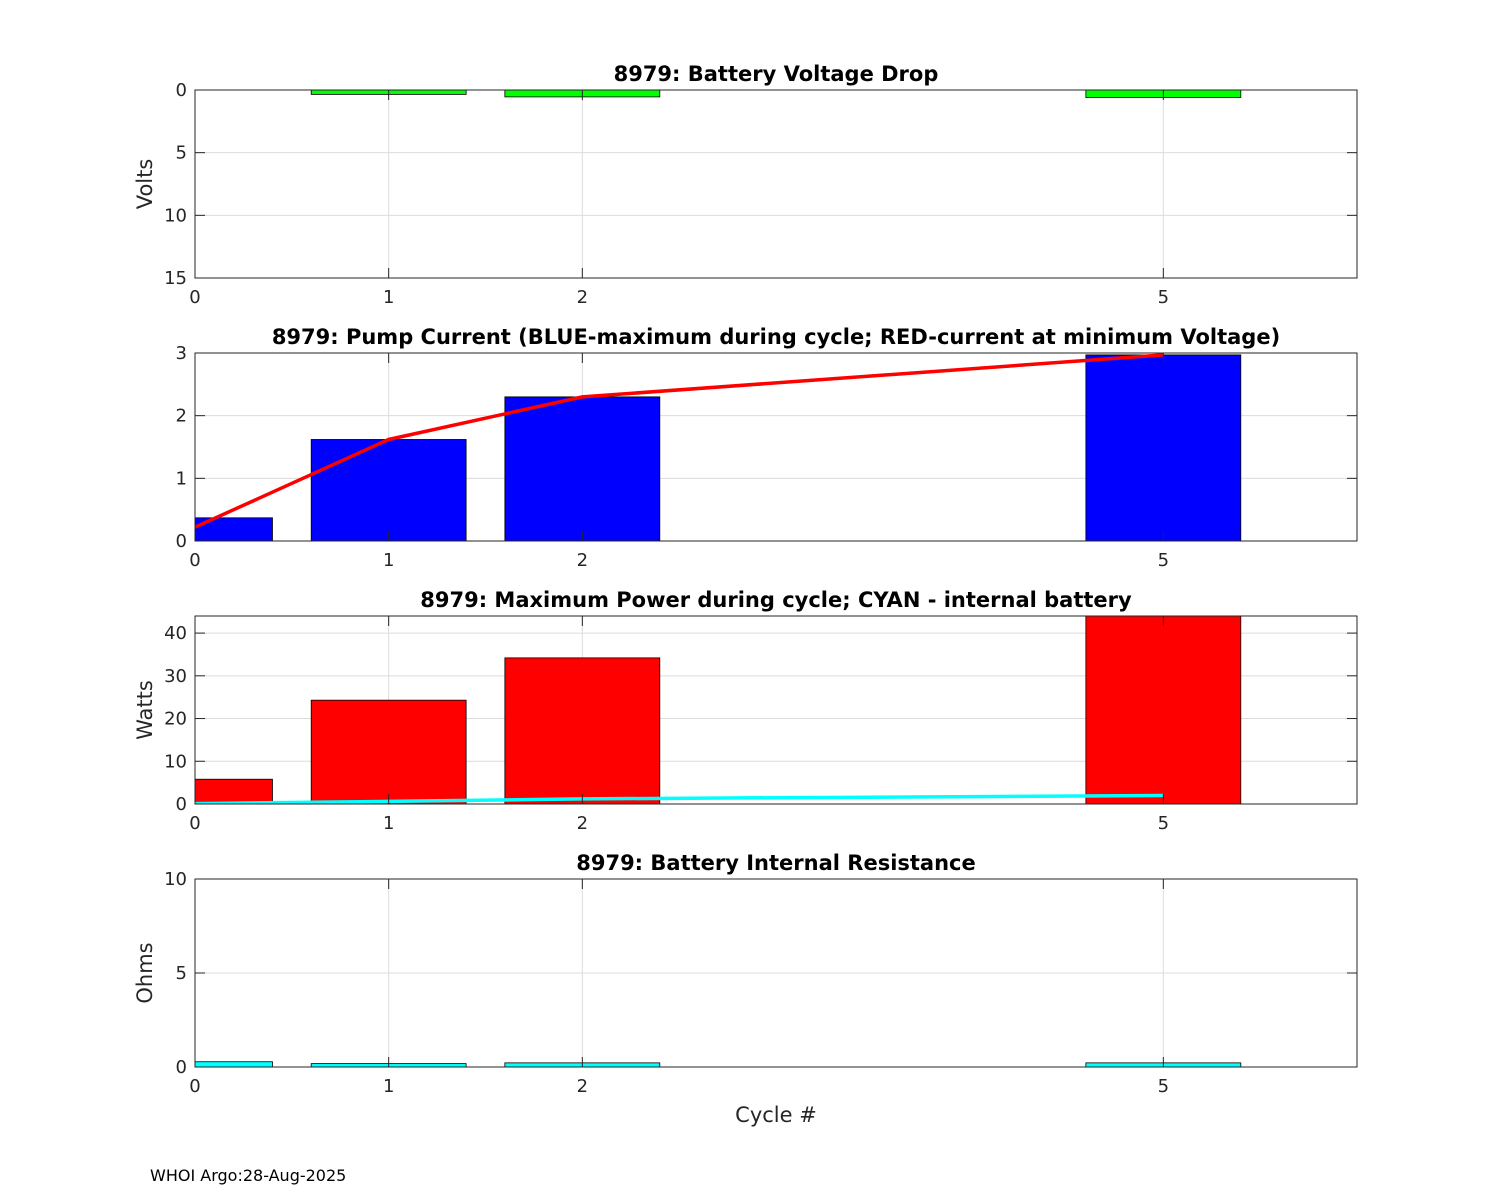  I want to click on y-axis-label: Volts, so click(145, 184).